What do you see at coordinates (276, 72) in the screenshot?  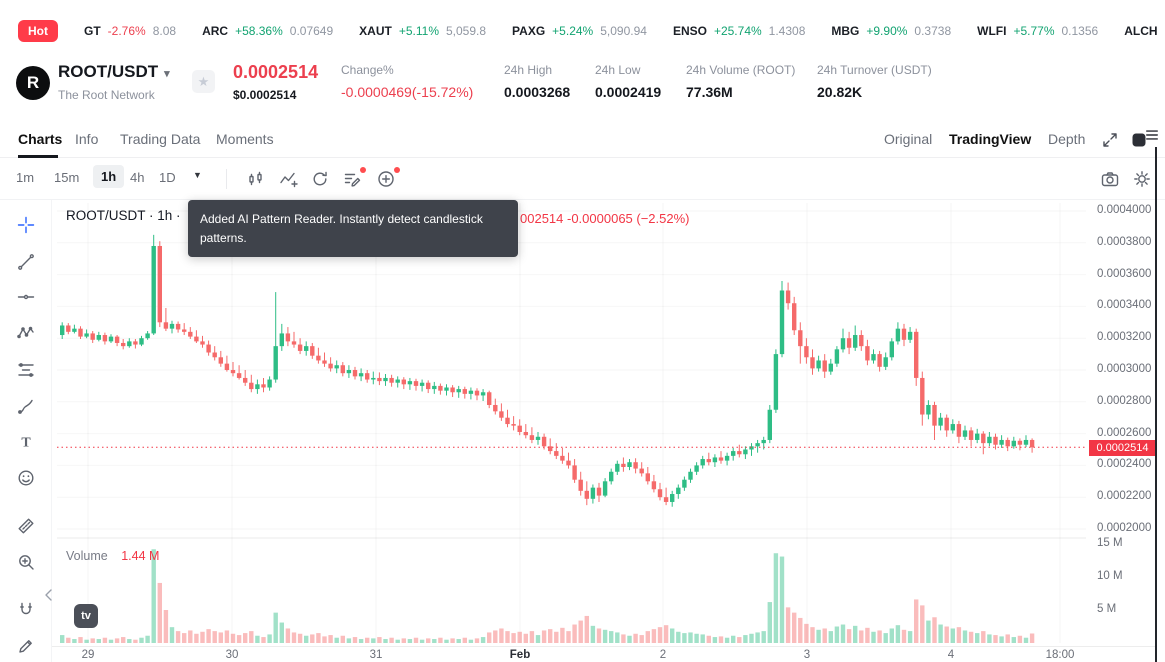 I see `last-price: 0.0002514` at bounding box center [276, 72].